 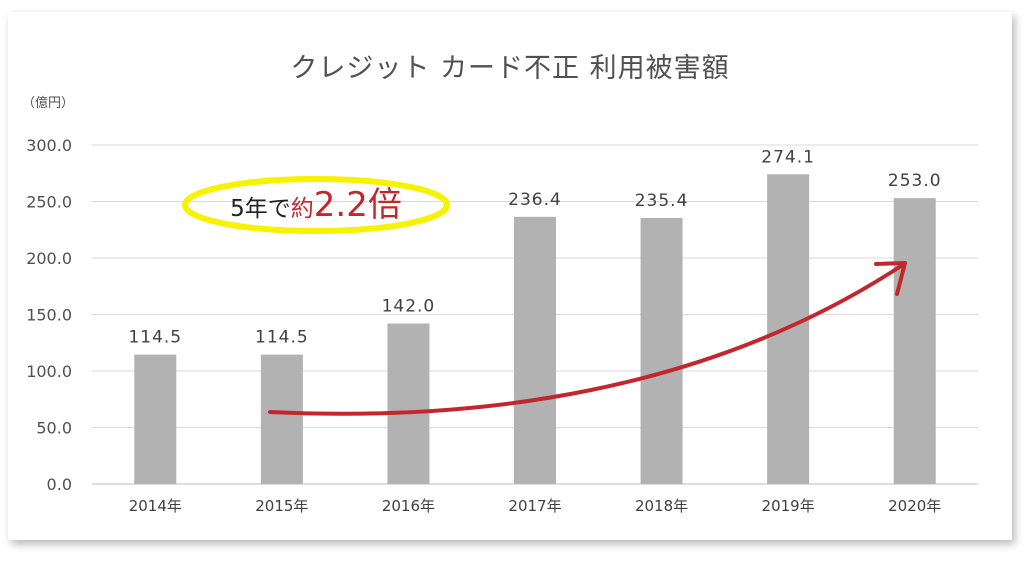 I want to click on y-tick-label: 50.0, so click(x=54, y=428).